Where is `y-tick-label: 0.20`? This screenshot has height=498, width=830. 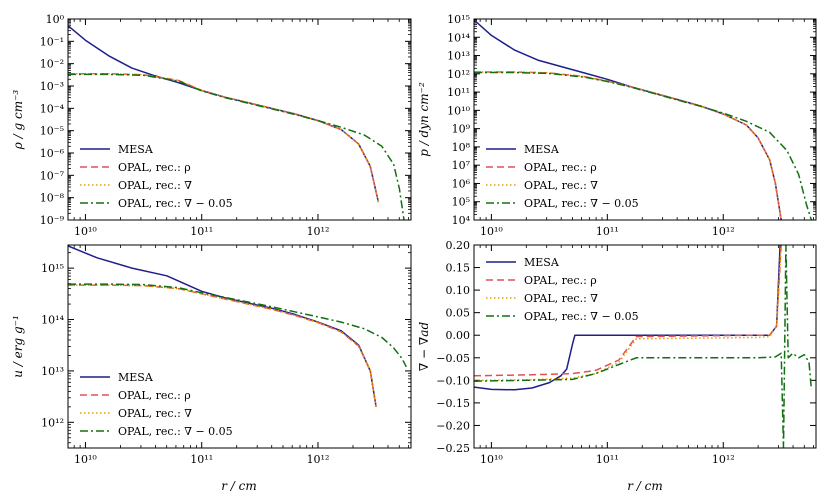 y-tick-label: 0.20 is located at coordinates (458, 245).